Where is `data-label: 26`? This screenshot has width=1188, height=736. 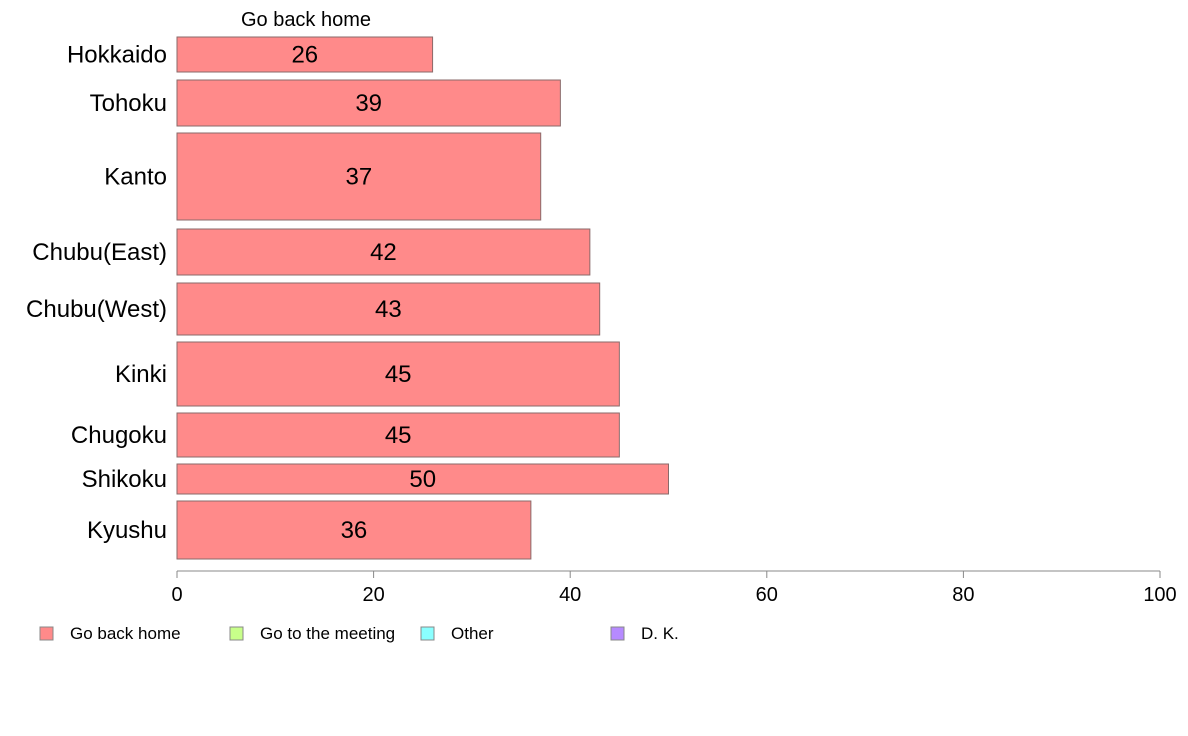 data-label: 26 is located at coordinates (304, 55).